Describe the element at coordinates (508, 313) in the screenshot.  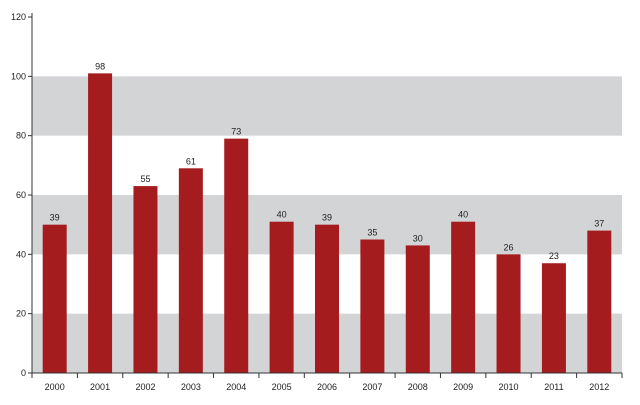
I see `bar-2010` at that location.